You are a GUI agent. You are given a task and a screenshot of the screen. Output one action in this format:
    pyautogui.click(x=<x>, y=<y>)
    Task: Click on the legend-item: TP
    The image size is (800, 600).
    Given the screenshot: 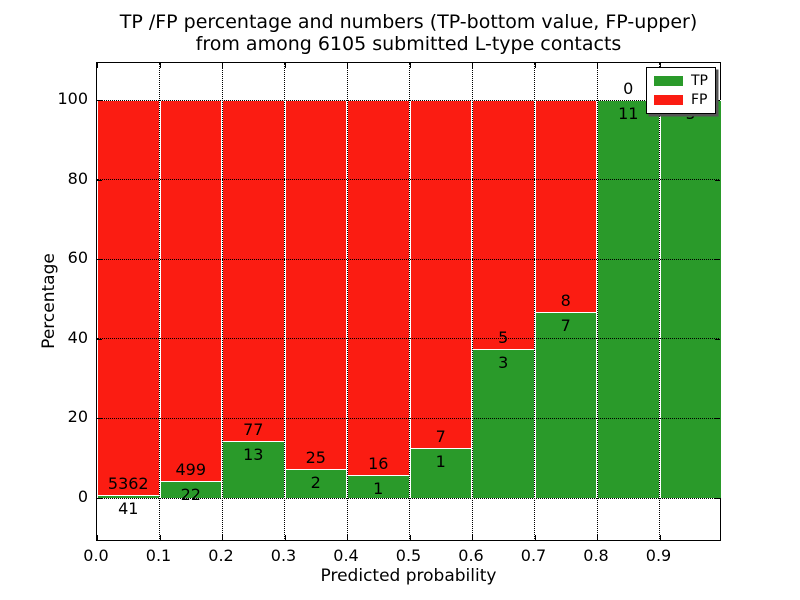 What is the action you would take?
    pyautogui.click(x=681, y=81)
    